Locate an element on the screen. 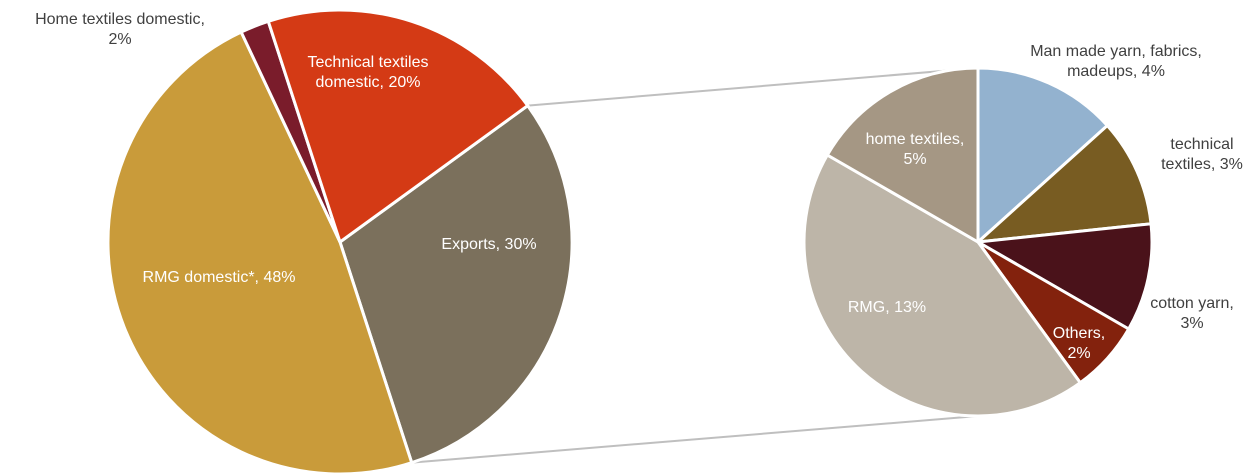 This screenshot has height=473, width=1253. label-man-made-yarn: Man made yarn, fabrics, madeups, 4% is located at coordinates (1116, 61).